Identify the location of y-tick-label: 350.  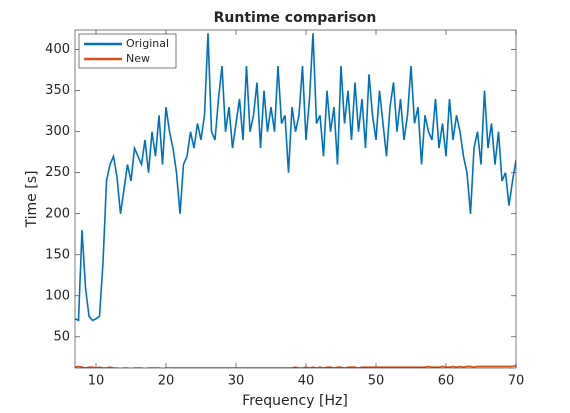
(57, 90).